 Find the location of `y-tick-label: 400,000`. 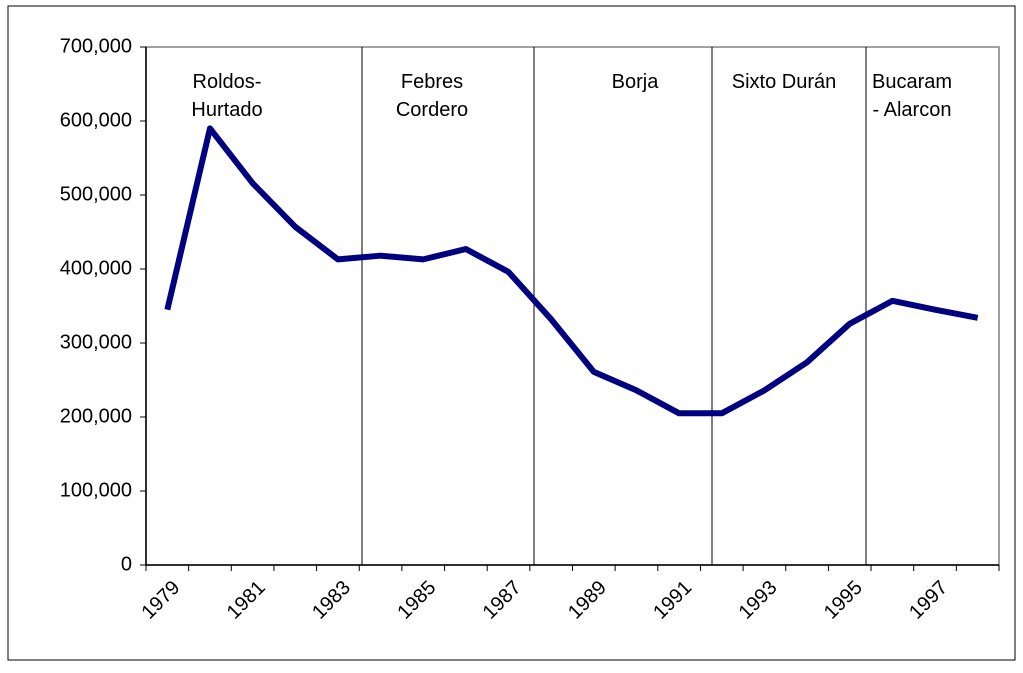

y-tick-label: 400,000 is located at coordinates (96, 268).